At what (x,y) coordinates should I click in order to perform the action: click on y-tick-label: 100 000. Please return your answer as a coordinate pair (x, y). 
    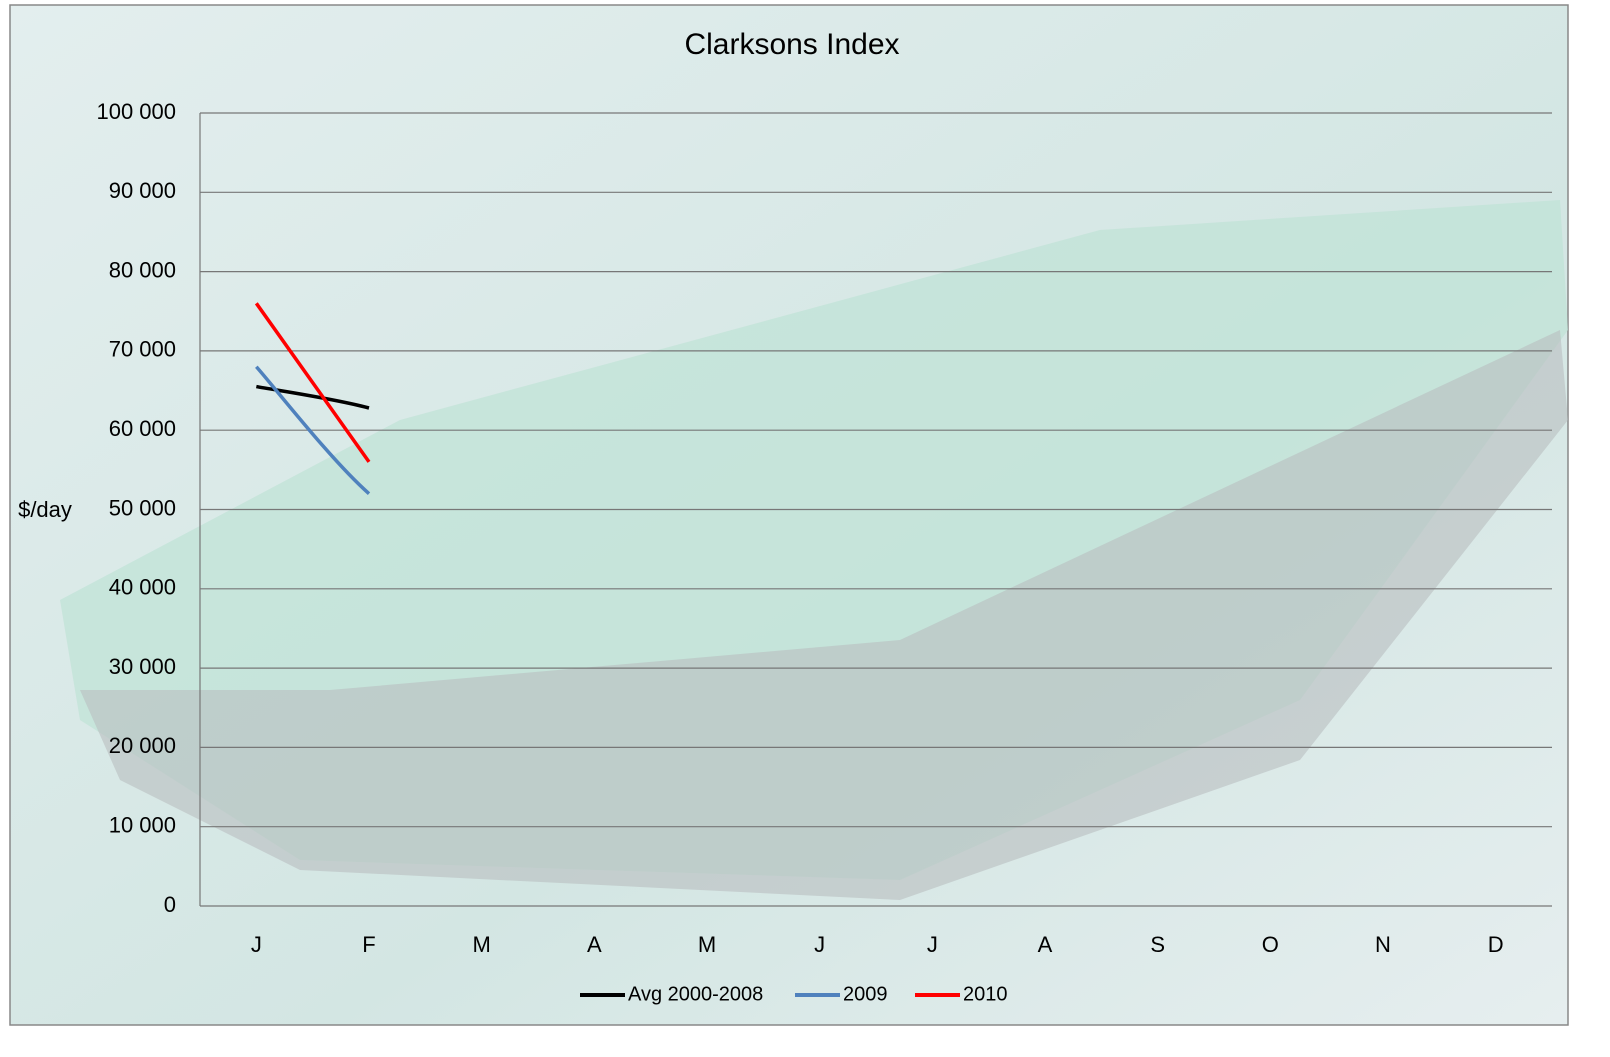
    Looking at the image, I should click on (136, 111).